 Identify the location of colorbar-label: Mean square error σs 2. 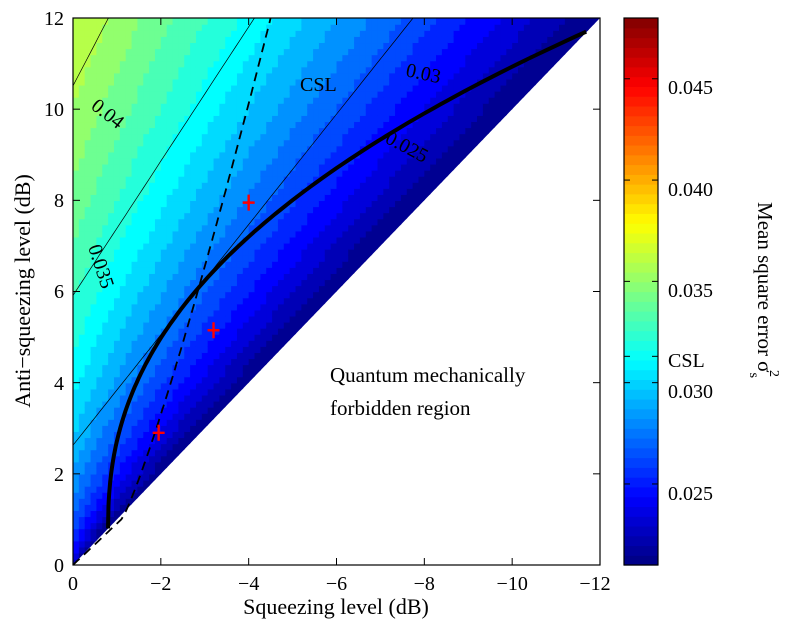
(763, 290).